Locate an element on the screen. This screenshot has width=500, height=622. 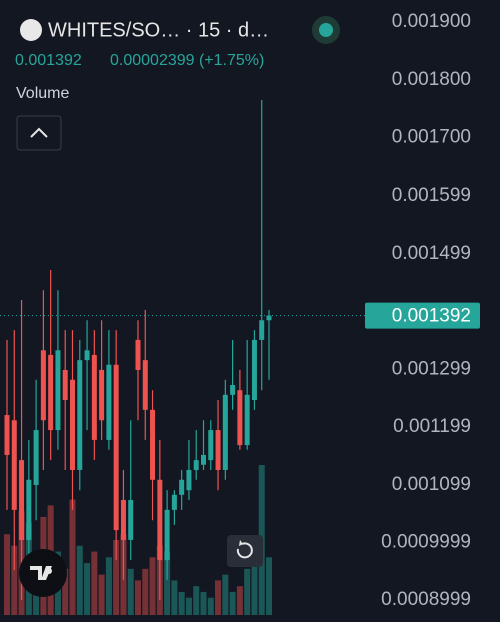
last-price-label: 0.001392 is located at coordinates (431, 316).